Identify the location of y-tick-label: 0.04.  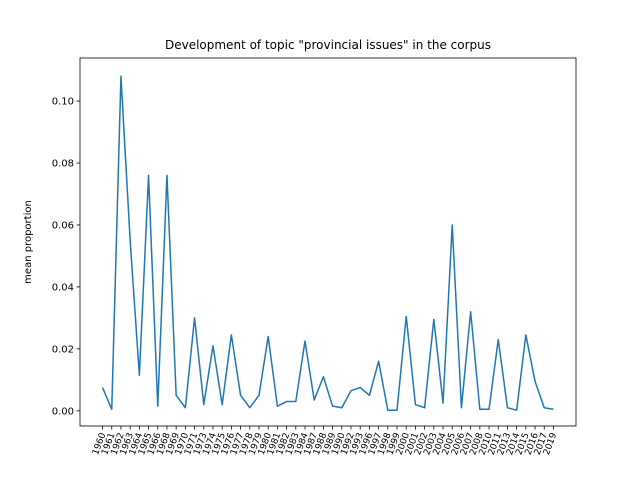
(63, 287).